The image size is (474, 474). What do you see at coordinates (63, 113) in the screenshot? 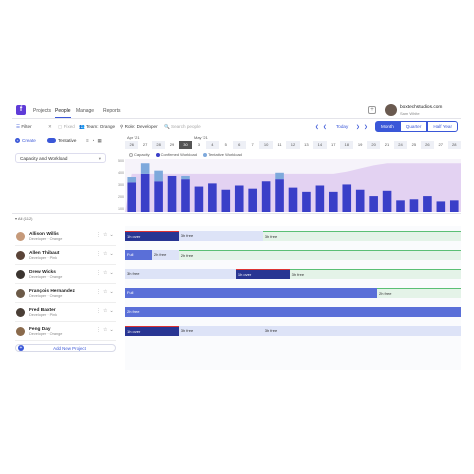
I see `nav-people: People` at bounding box center [63, 113].